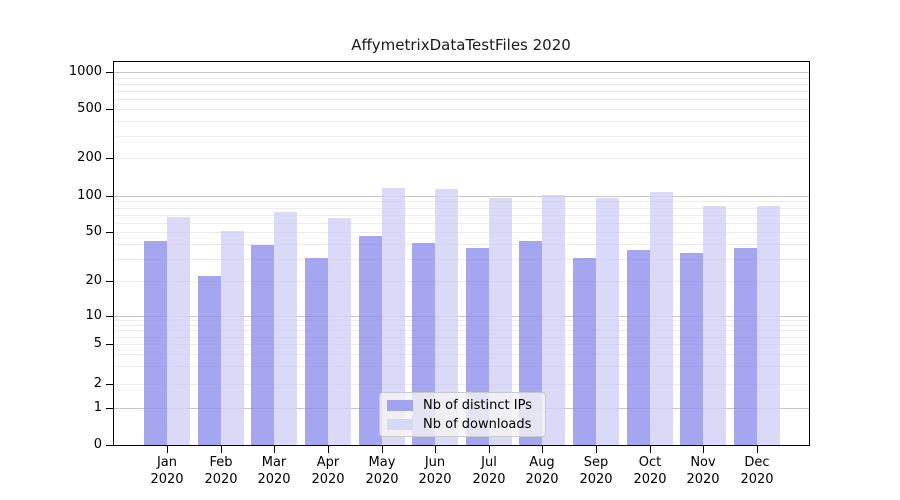 This screenshot has height=500, width=900. What do you see at coordinates (596, 471) in the screenshot?
I see `x-tick-label-sep: Sep 2020` at bounding box center [596, 471].